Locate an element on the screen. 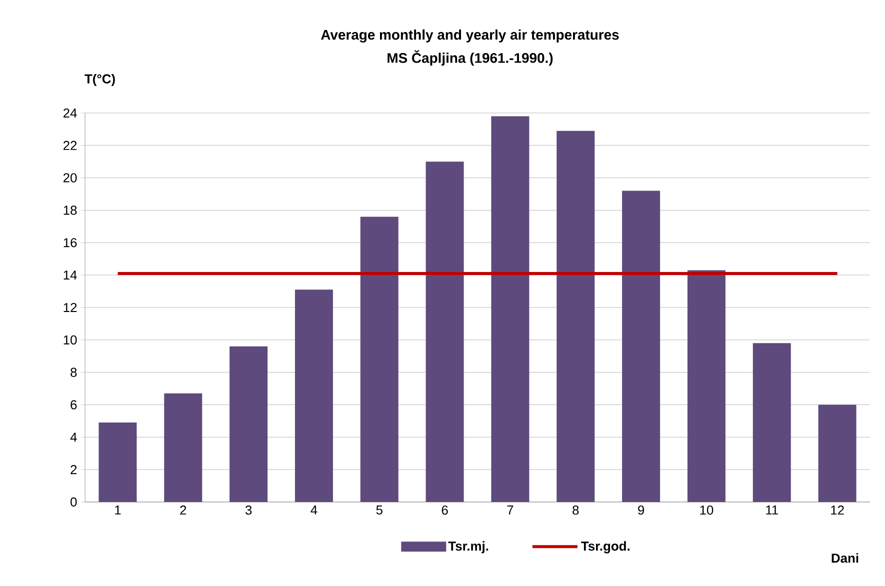 This screenshot has height=586, width=885. y-tick-label: 20 is located at coordinates (70, 177).